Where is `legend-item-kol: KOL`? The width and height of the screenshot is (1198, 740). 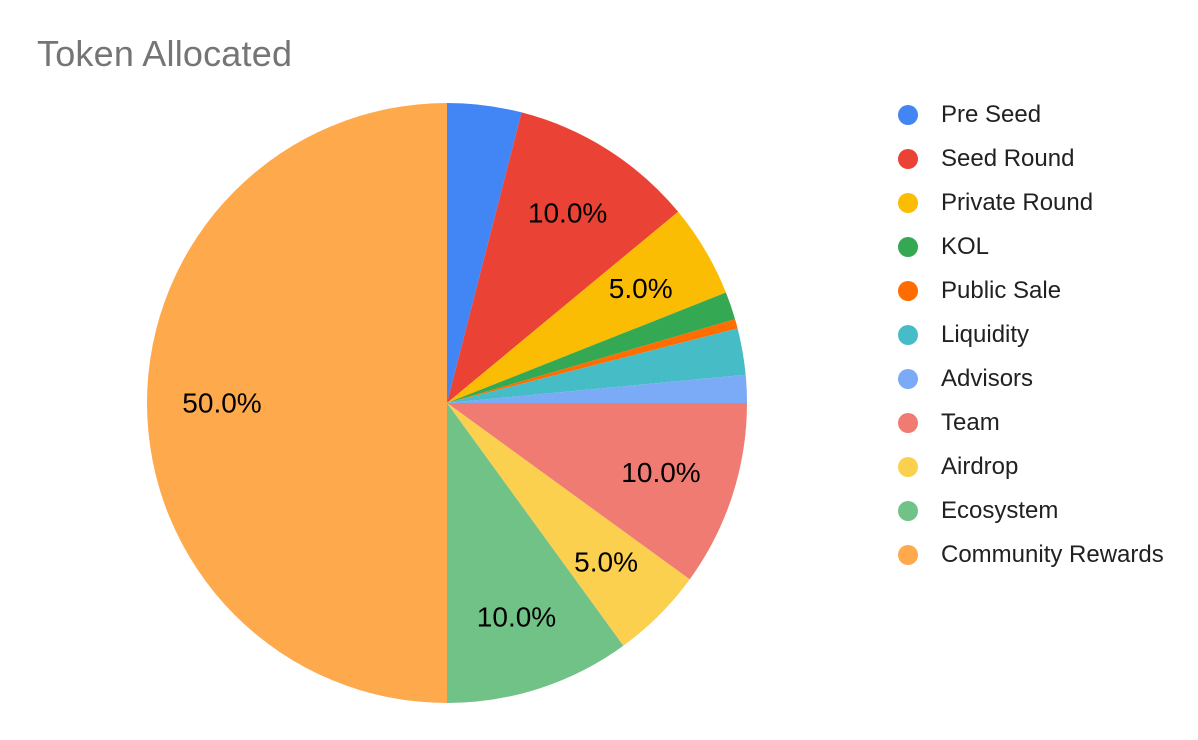
legend-item-kol: KOL is located at coordinates (1031, 247).